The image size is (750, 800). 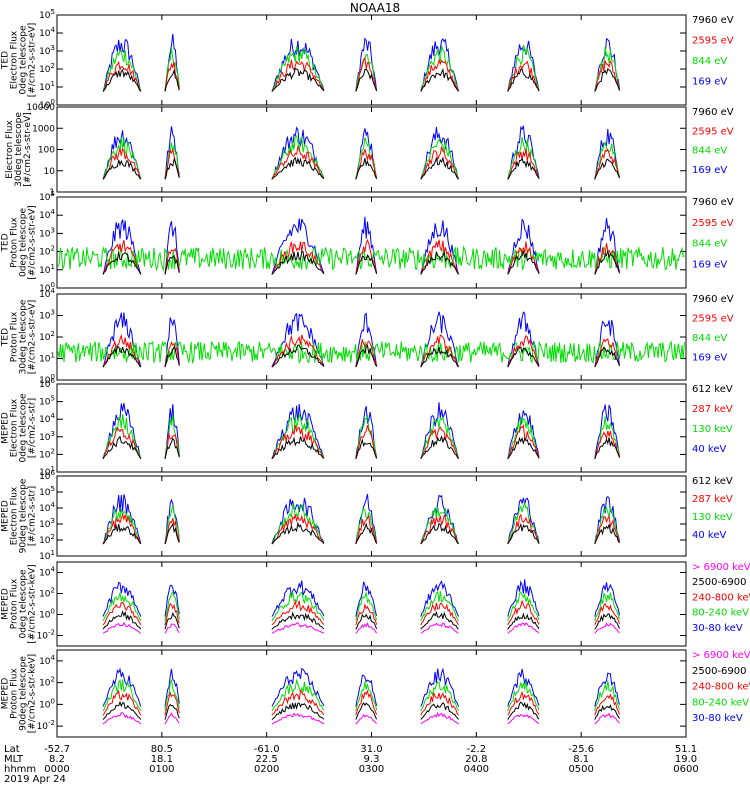 I want to click on legend-entry-6-4: 30-80 keV, so click(x=717, y=628).